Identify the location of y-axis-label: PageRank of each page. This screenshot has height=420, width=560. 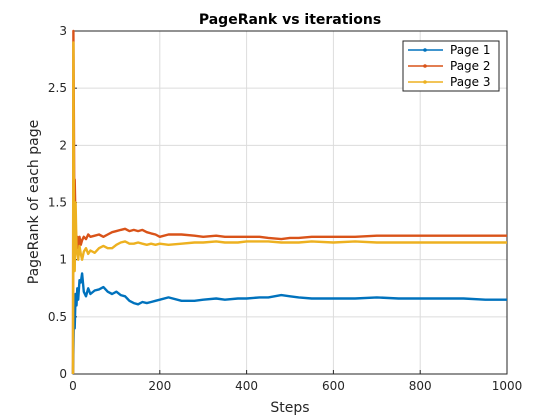
(34, 202).